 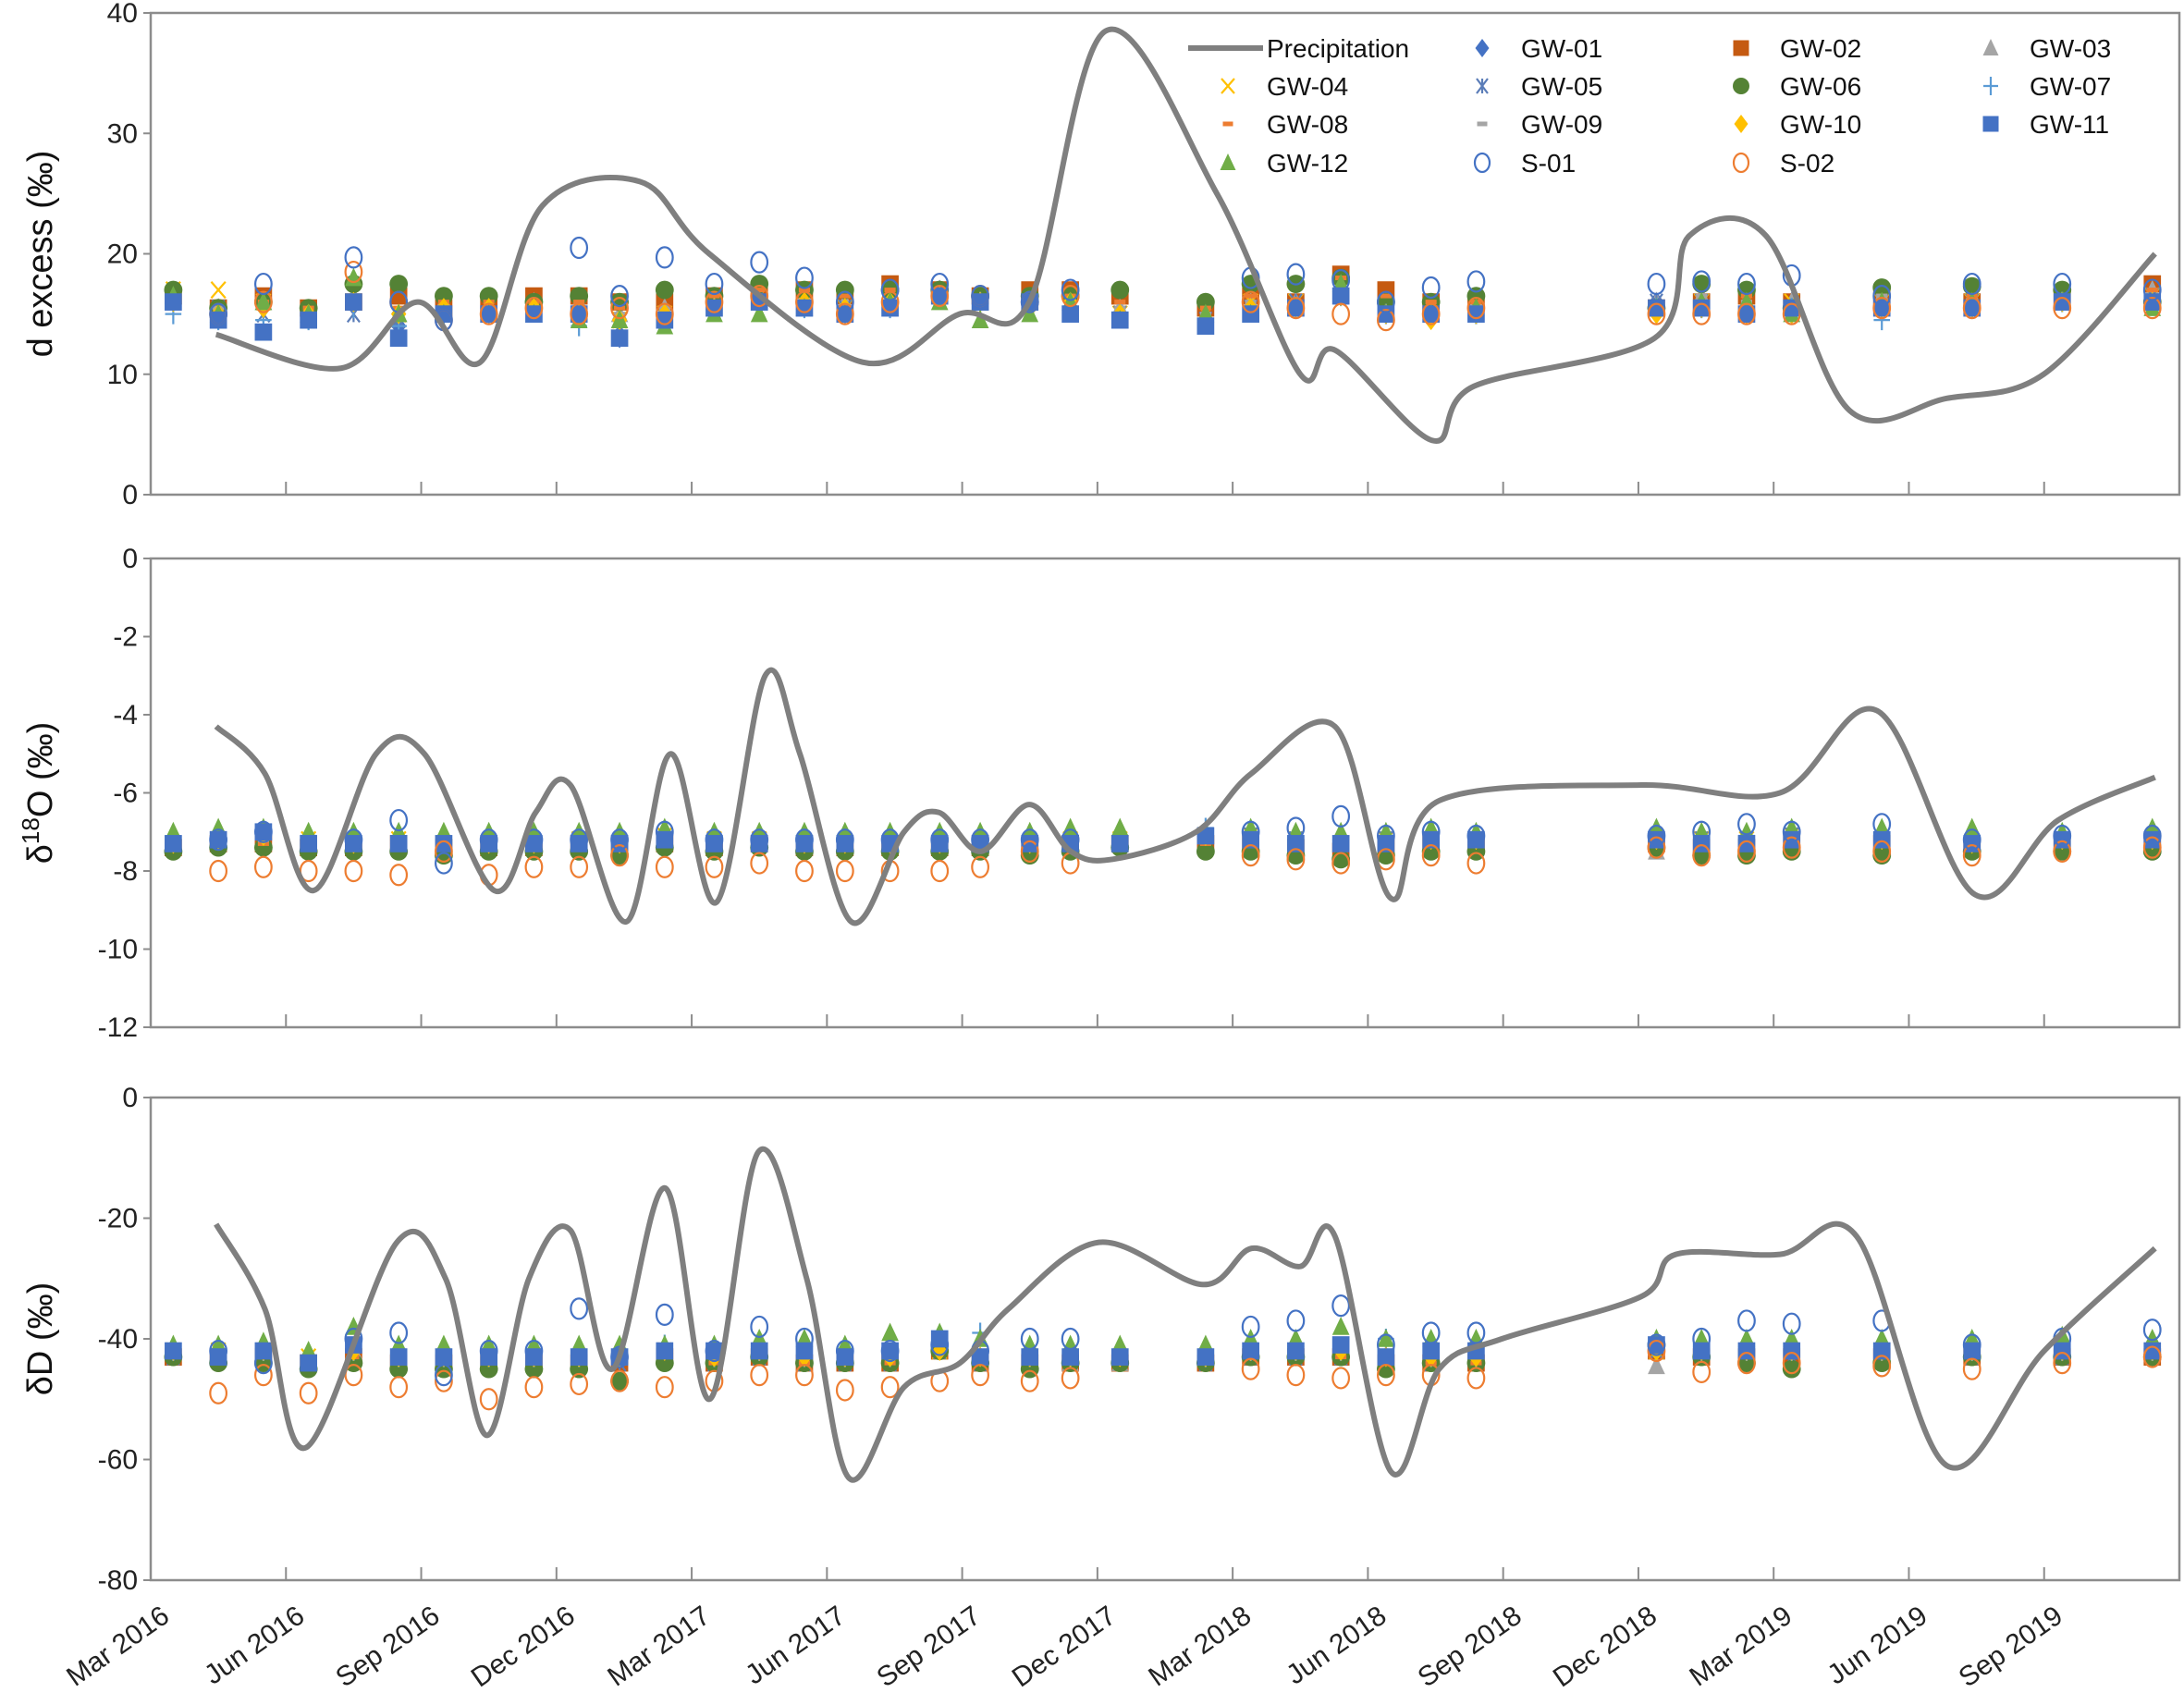 What do you see at coordinates (38, 793) in the screenshot?
I see `y-axis-title: δ18O (‰)` at bounding box center [38, 793].